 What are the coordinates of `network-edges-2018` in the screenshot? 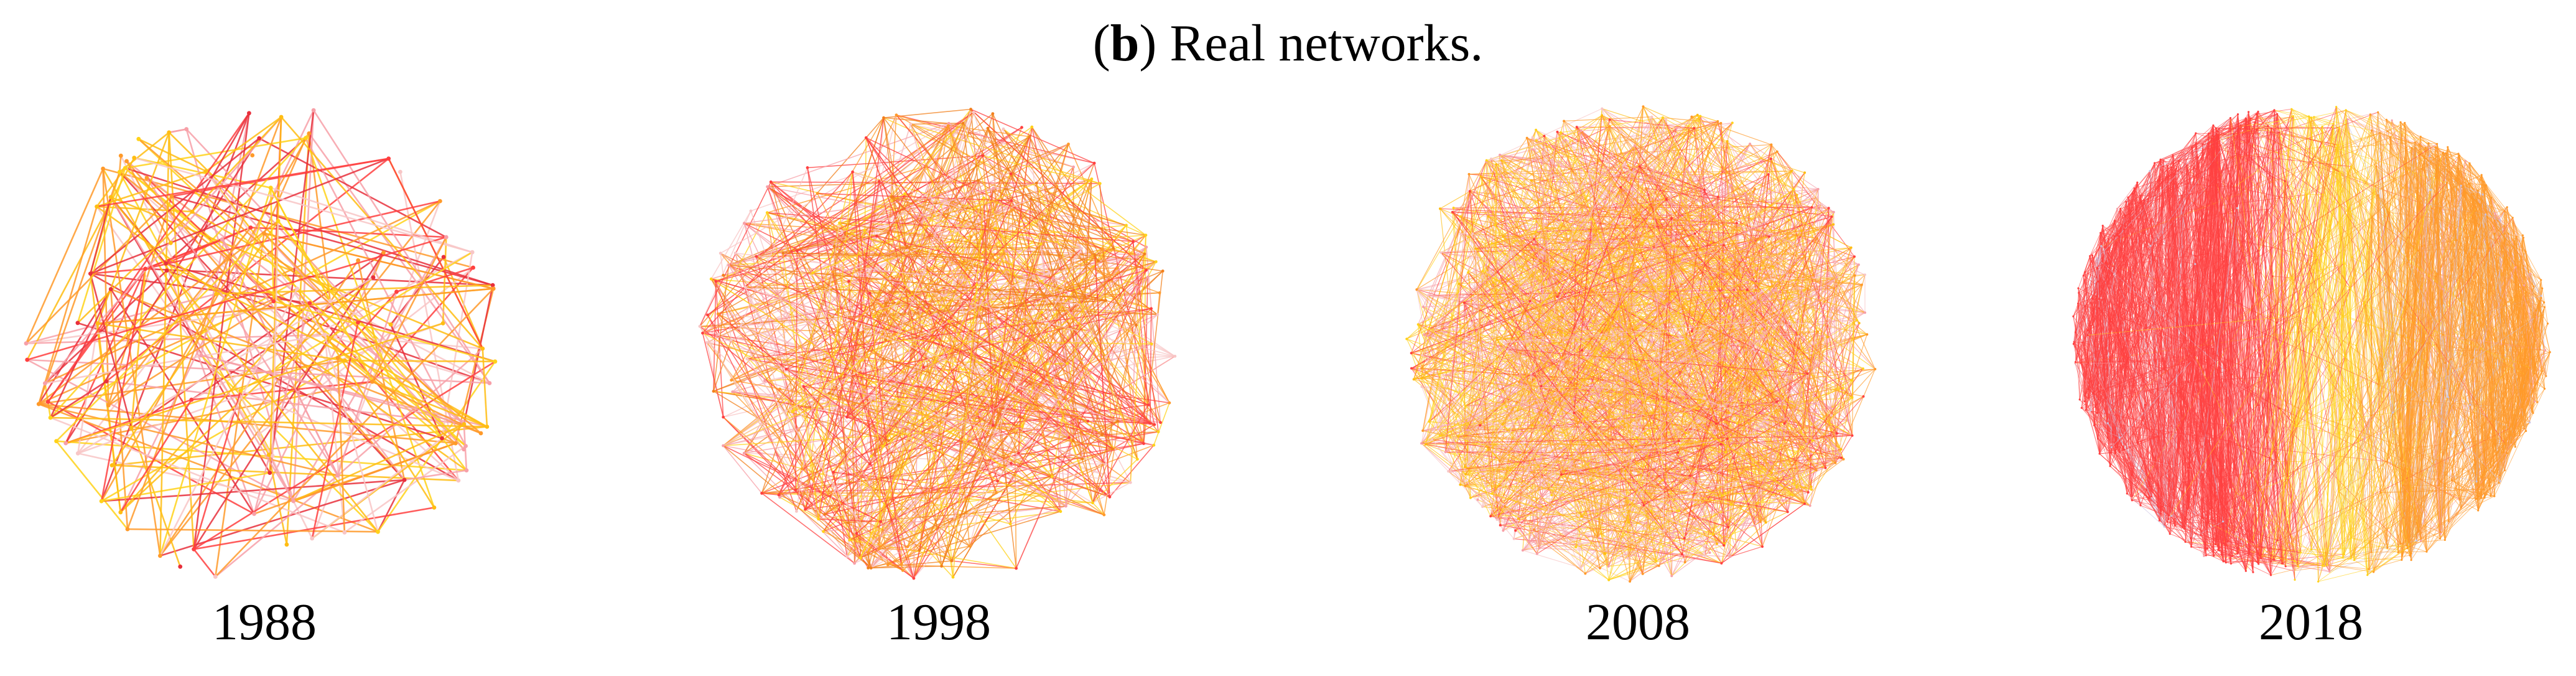 It's located at (2311, 344).